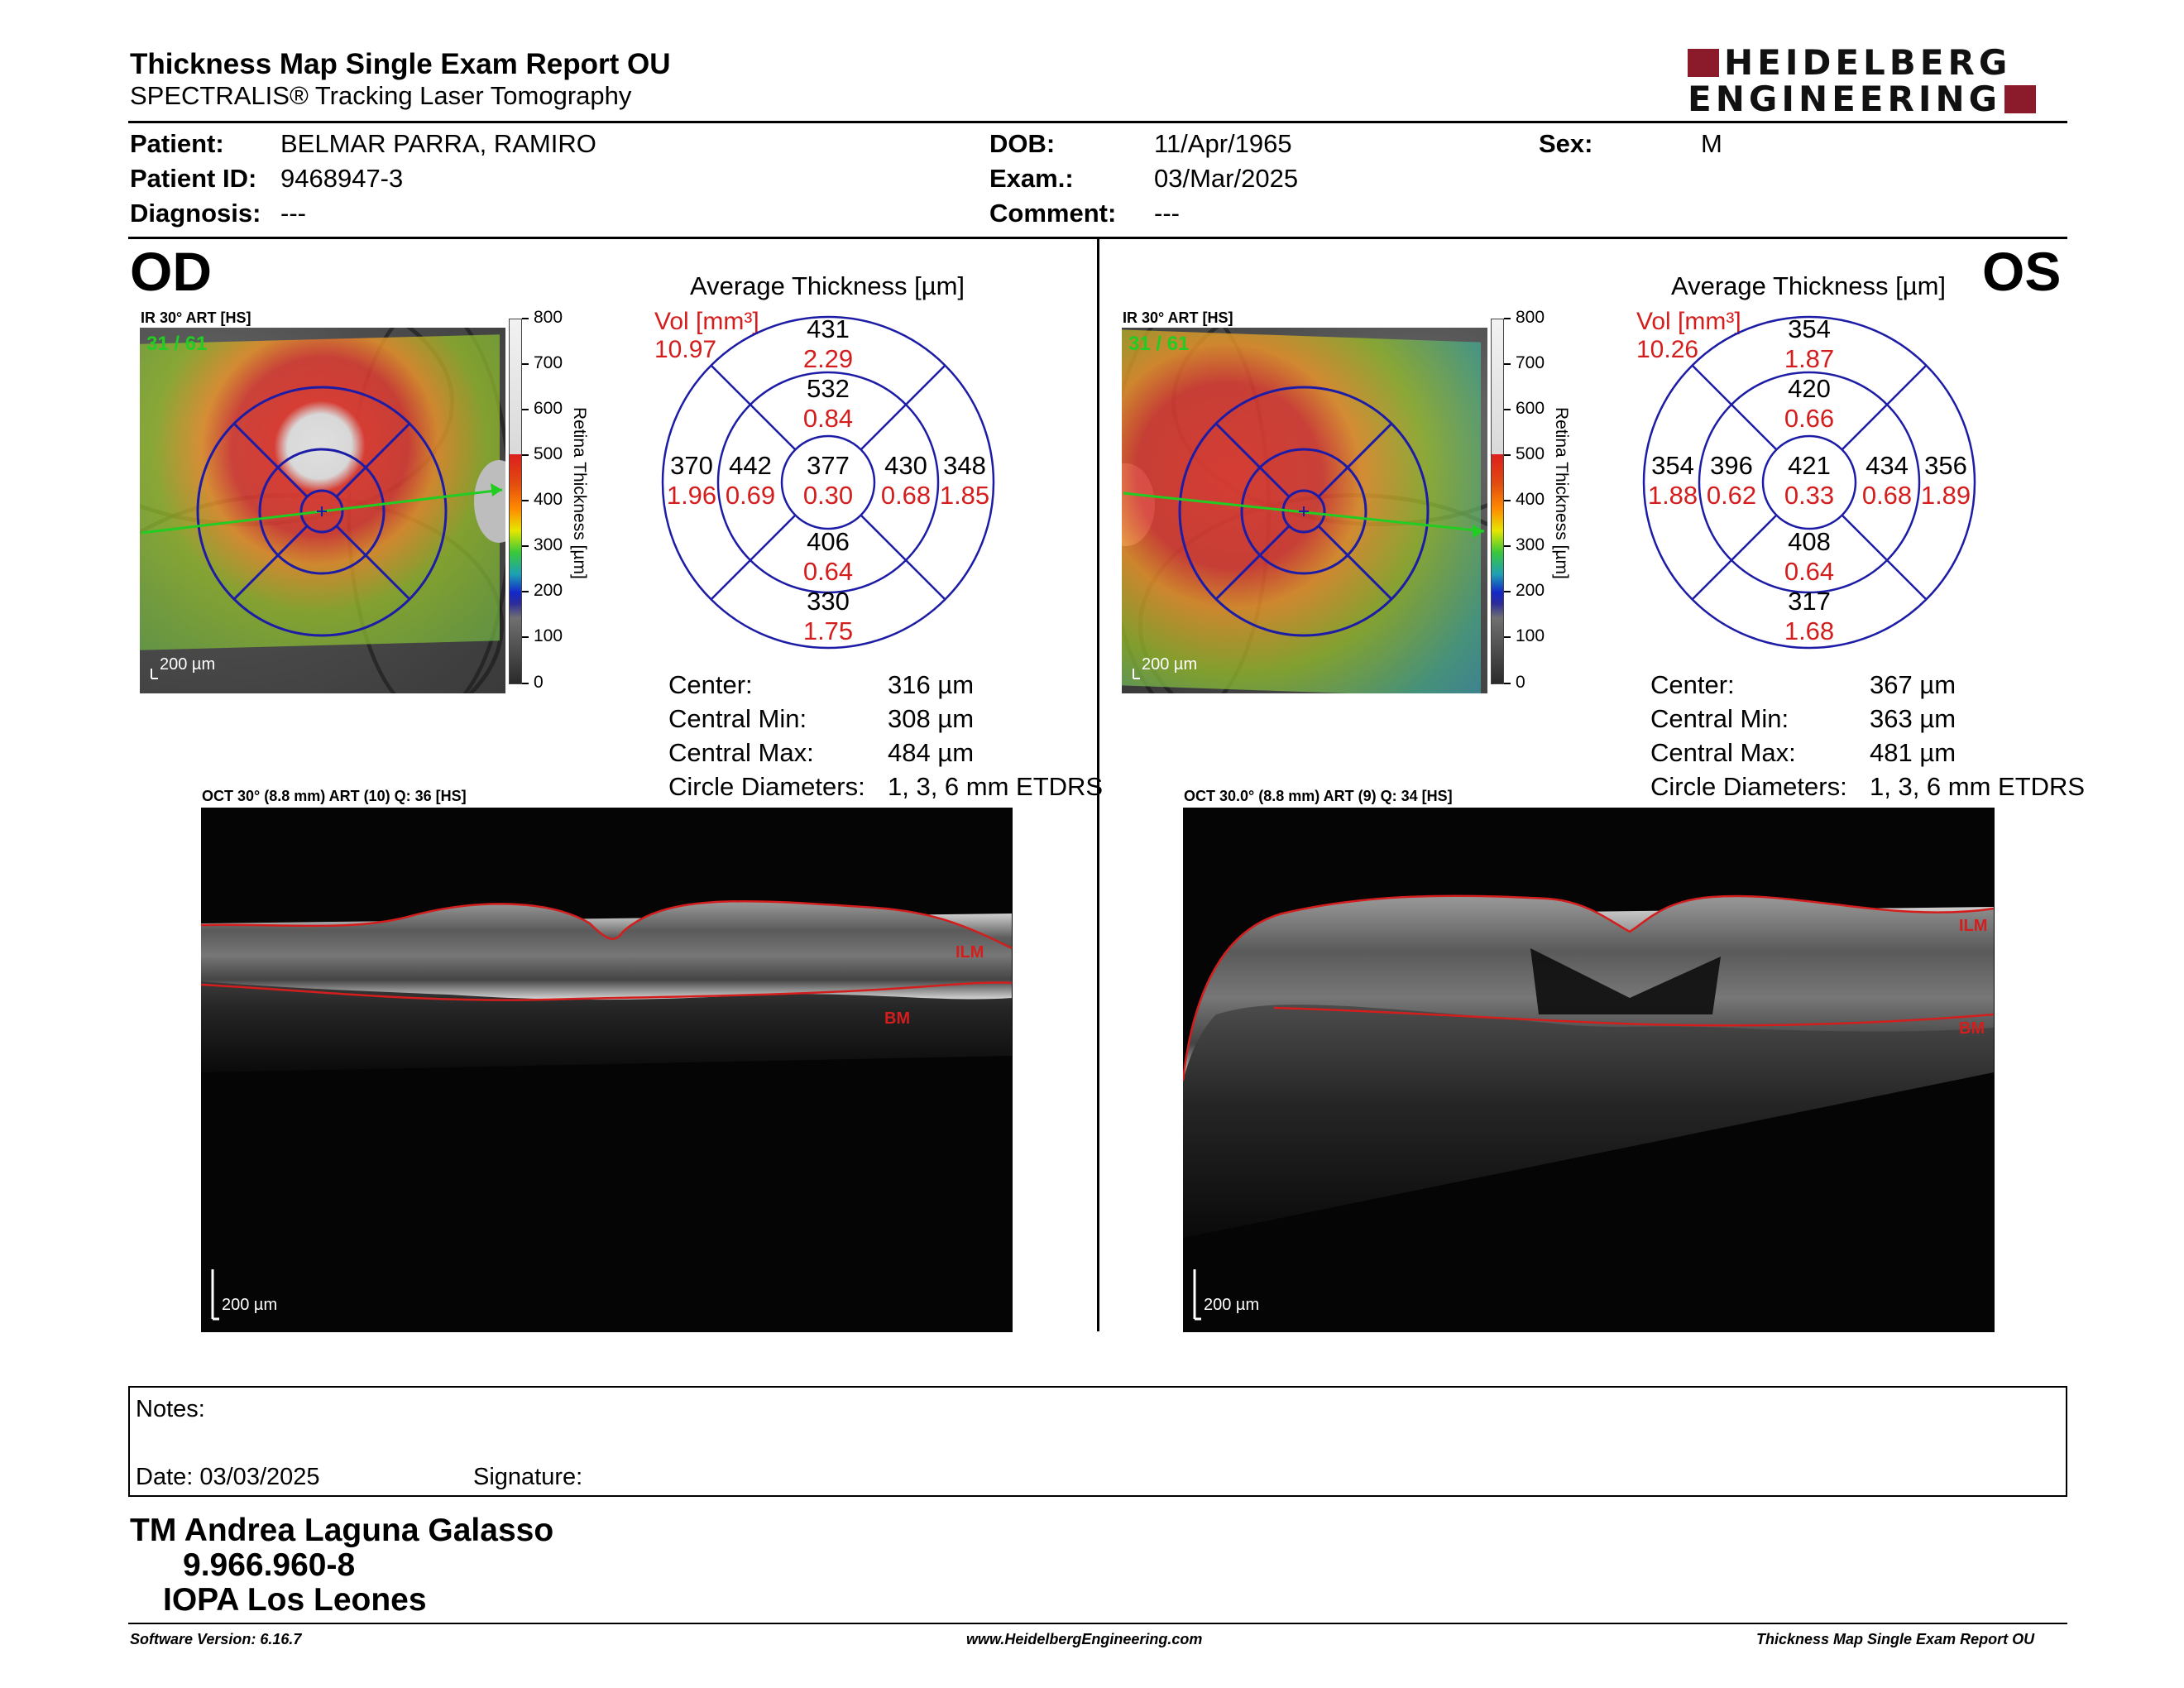  What do you see at coordinates (1672, 480) in the screenshot?
I see `os-outer-nasal: 354 1.88` at bounding box center [1672, 480].